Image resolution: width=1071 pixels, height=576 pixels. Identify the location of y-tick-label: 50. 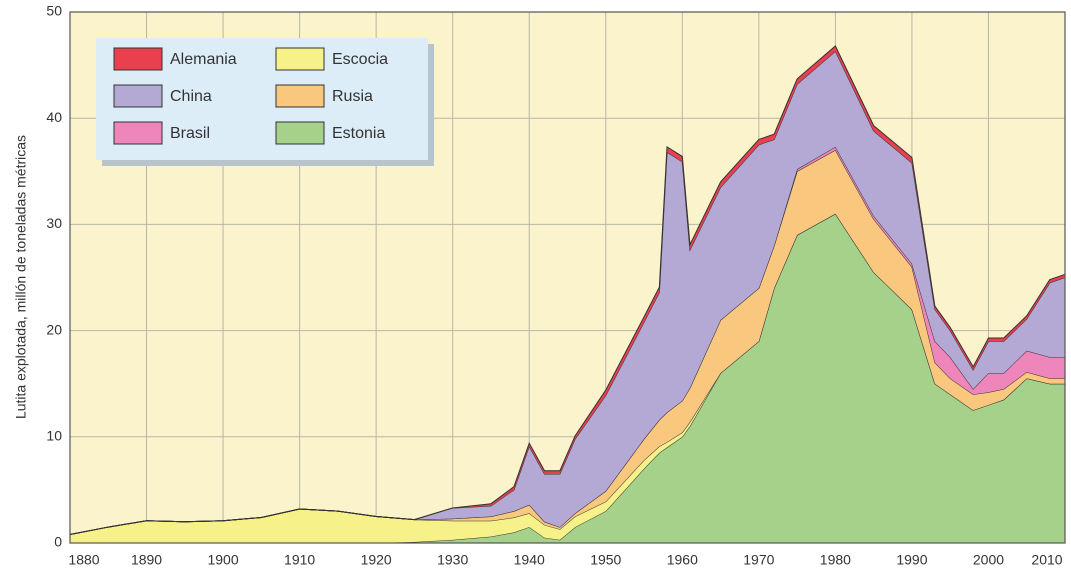
(54, 11).